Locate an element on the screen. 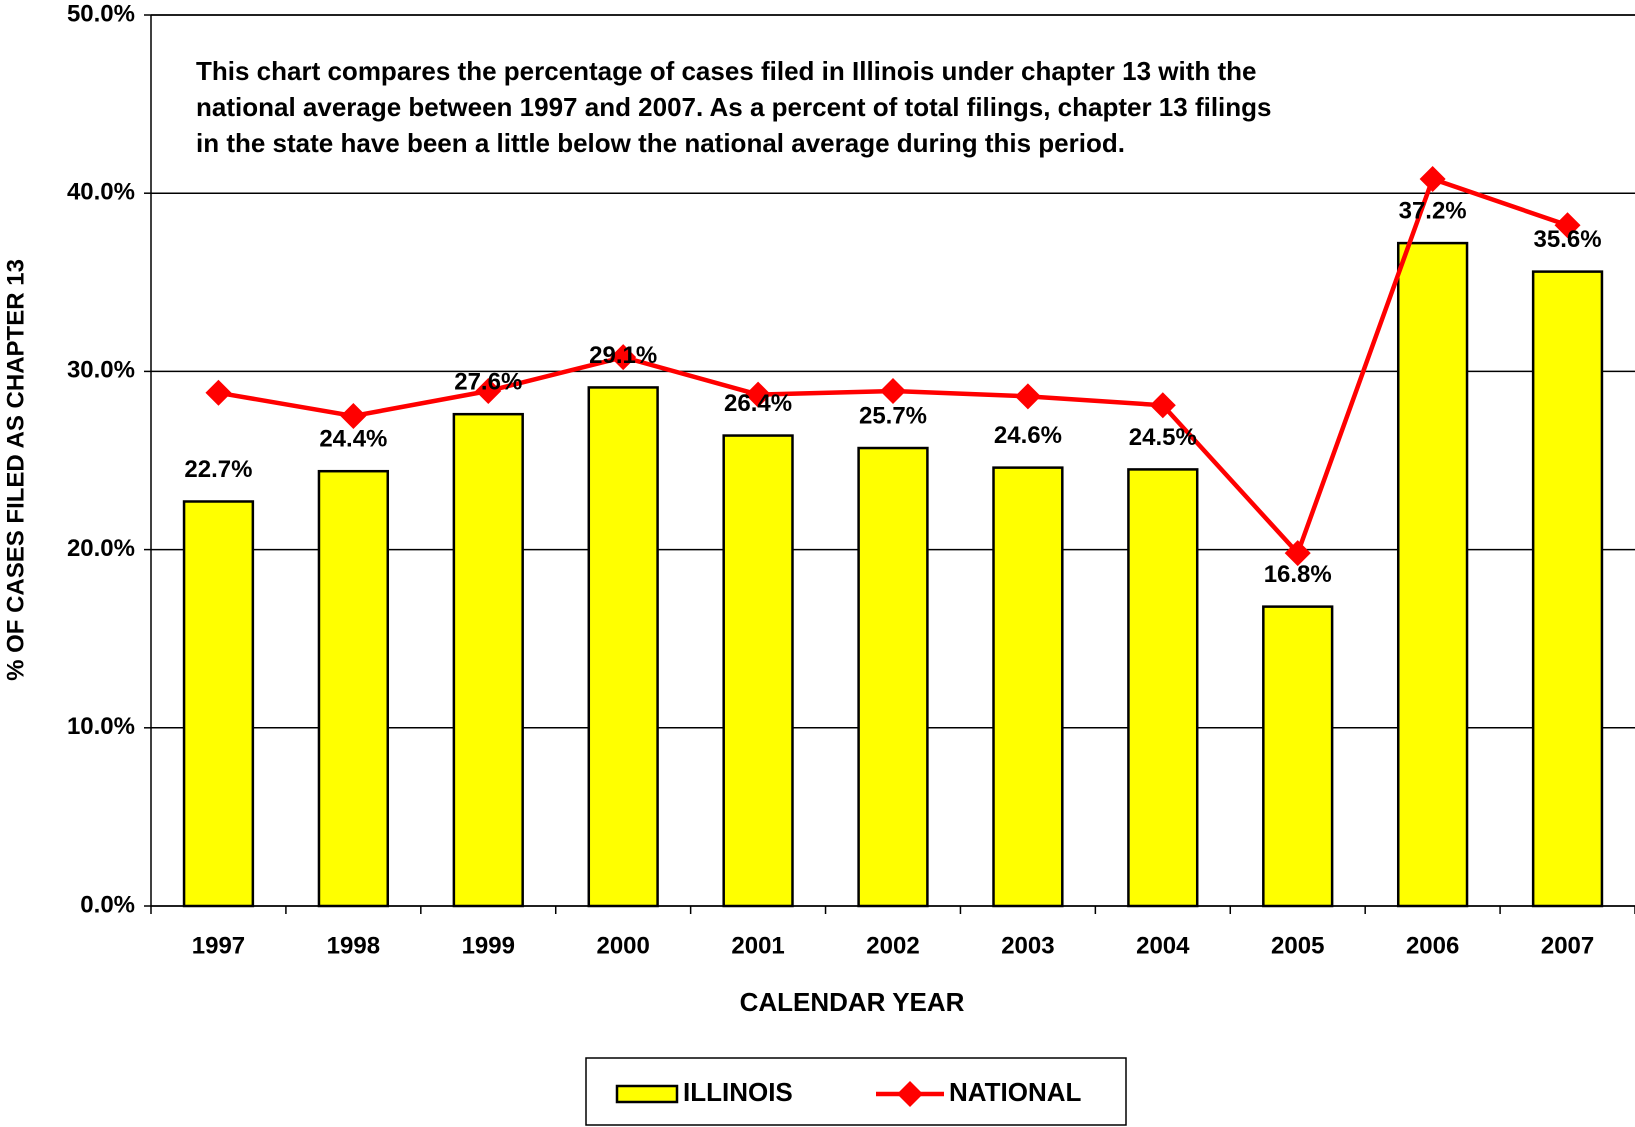  x-tick-label: 2002 is located at coordinates (892, 945).